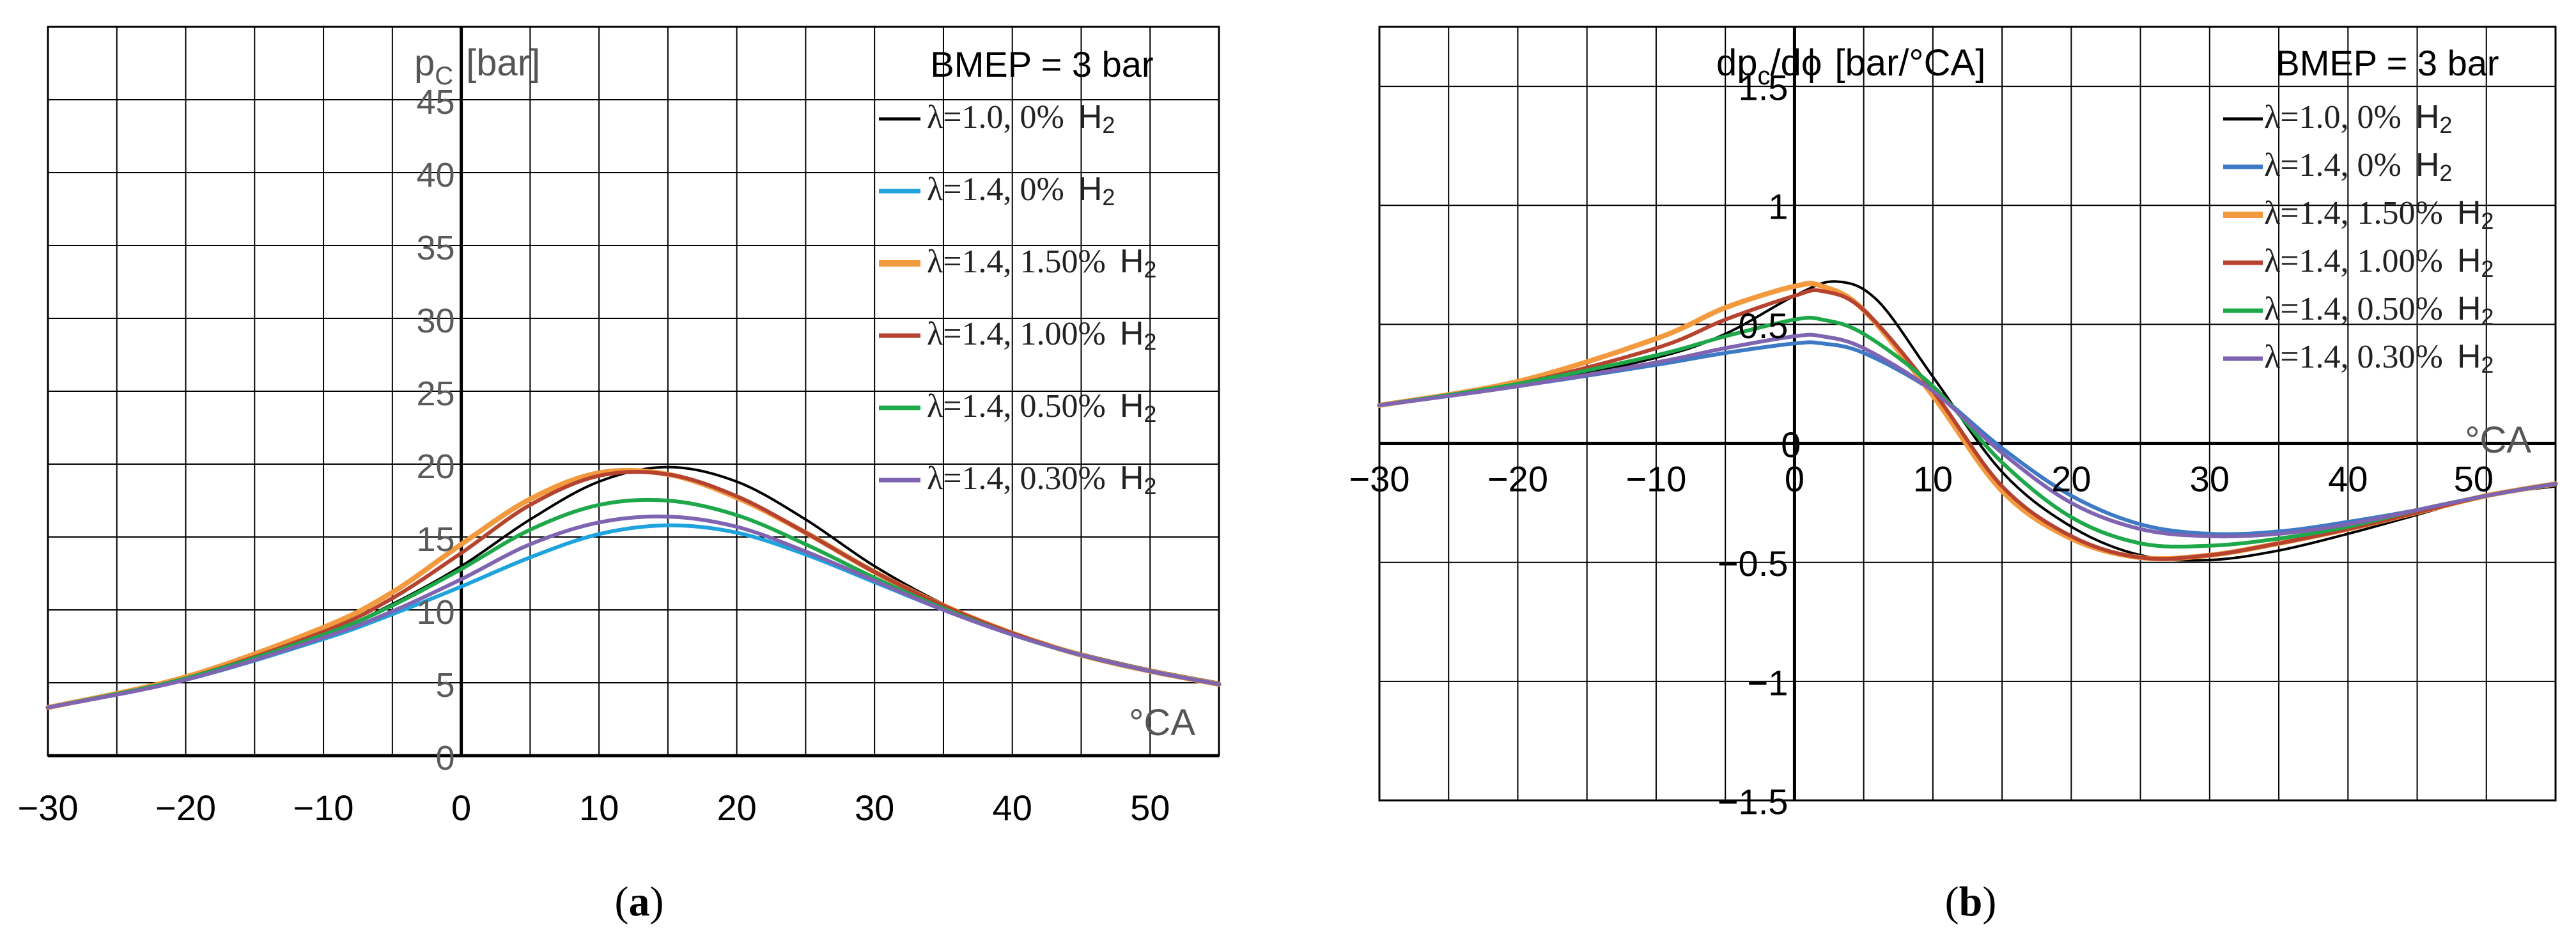  I want to click on y-tick-label: −1, so click(1768, 682).